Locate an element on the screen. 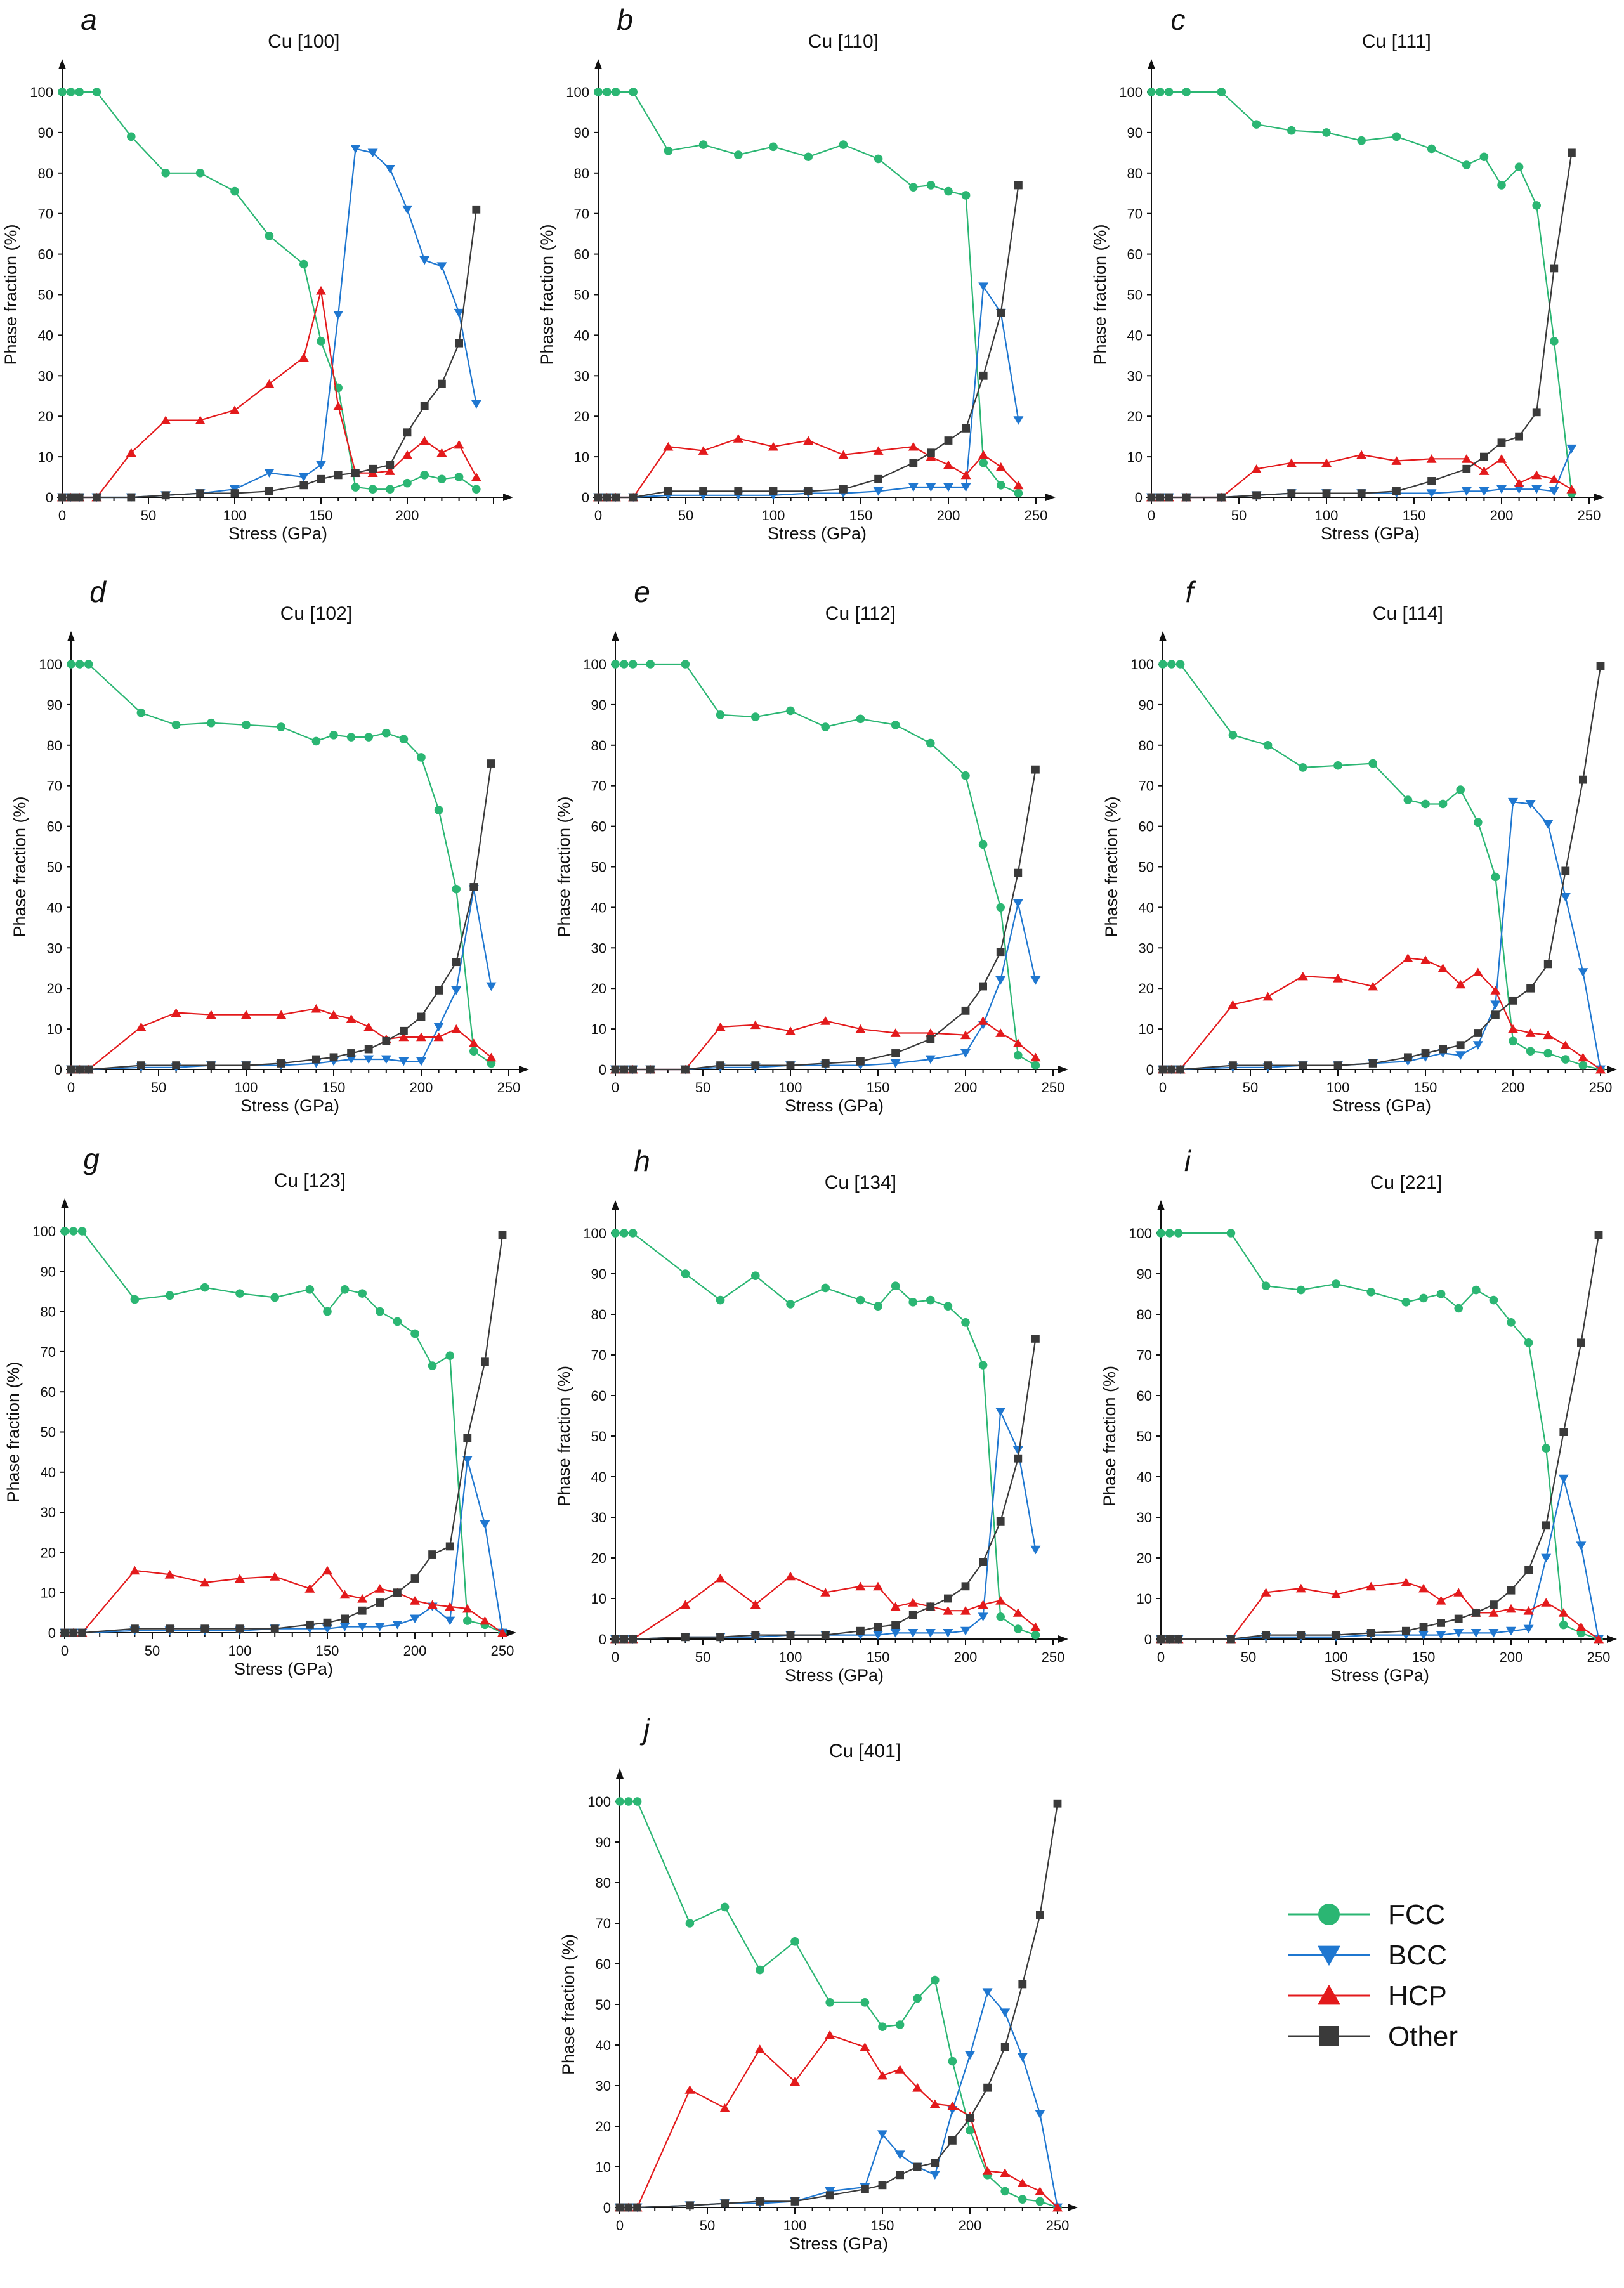 Image resolution: width=1624 pixels, height=2288 pixels. y-tick-label: 50 is located at coordinates (582, 295).